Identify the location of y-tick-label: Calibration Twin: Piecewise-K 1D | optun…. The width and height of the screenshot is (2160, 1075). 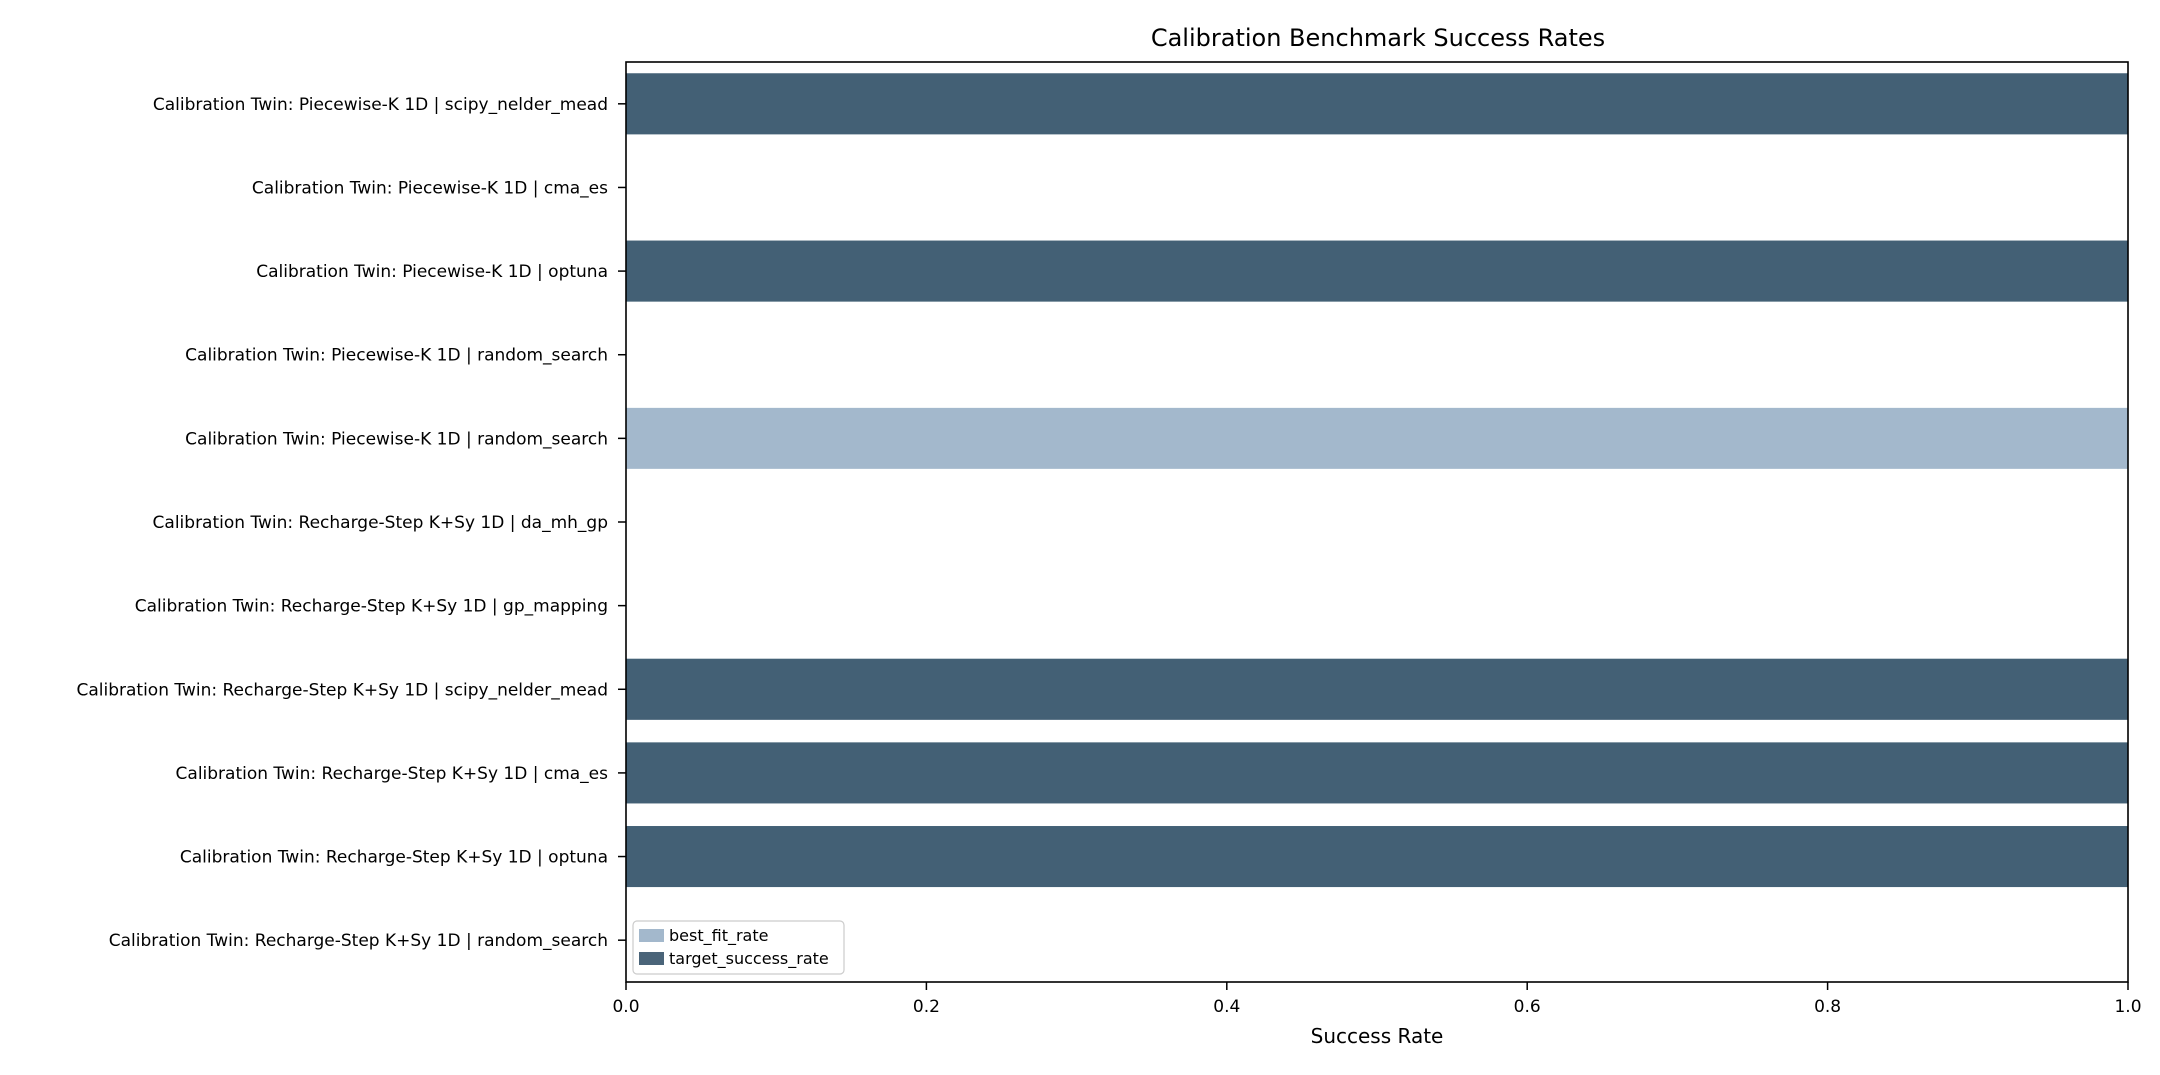
(432, 272).